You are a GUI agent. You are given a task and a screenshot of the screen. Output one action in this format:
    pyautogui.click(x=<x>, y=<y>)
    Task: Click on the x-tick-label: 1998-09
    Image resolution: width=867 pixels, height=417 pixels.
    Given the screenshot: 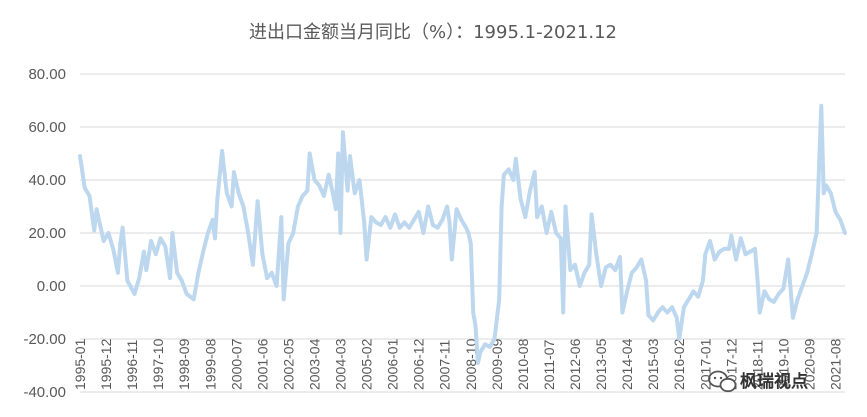 What is the action you would take?
    pyautogui.click(x=184, y=364)
    